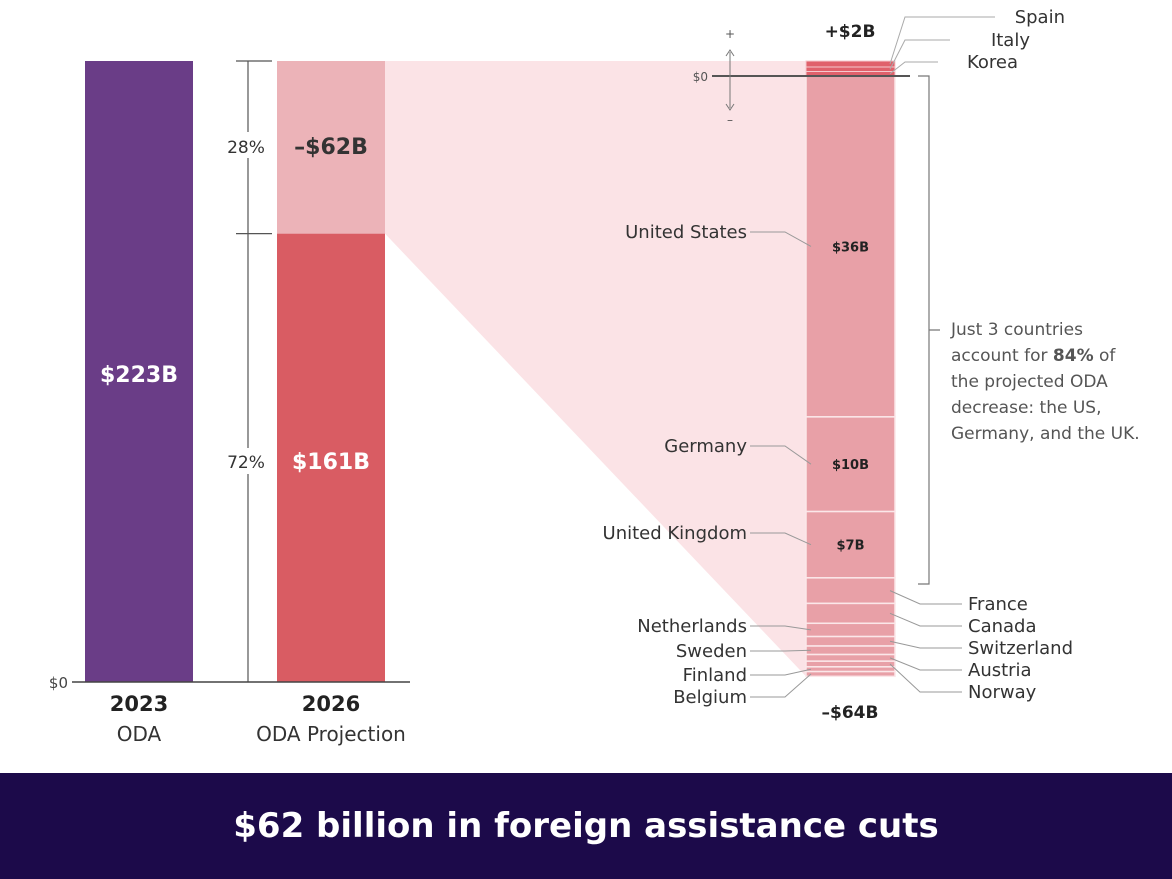 The image size is (1172, 879). I want to click on annotation-line: Just 3 countries, so click(1016, 330).